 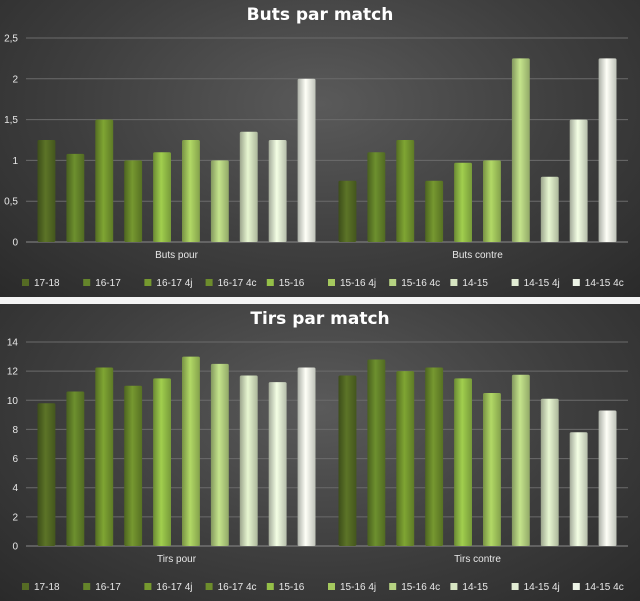 I want to click on y-tick-label: 1,5, so click(x=11, y=120).